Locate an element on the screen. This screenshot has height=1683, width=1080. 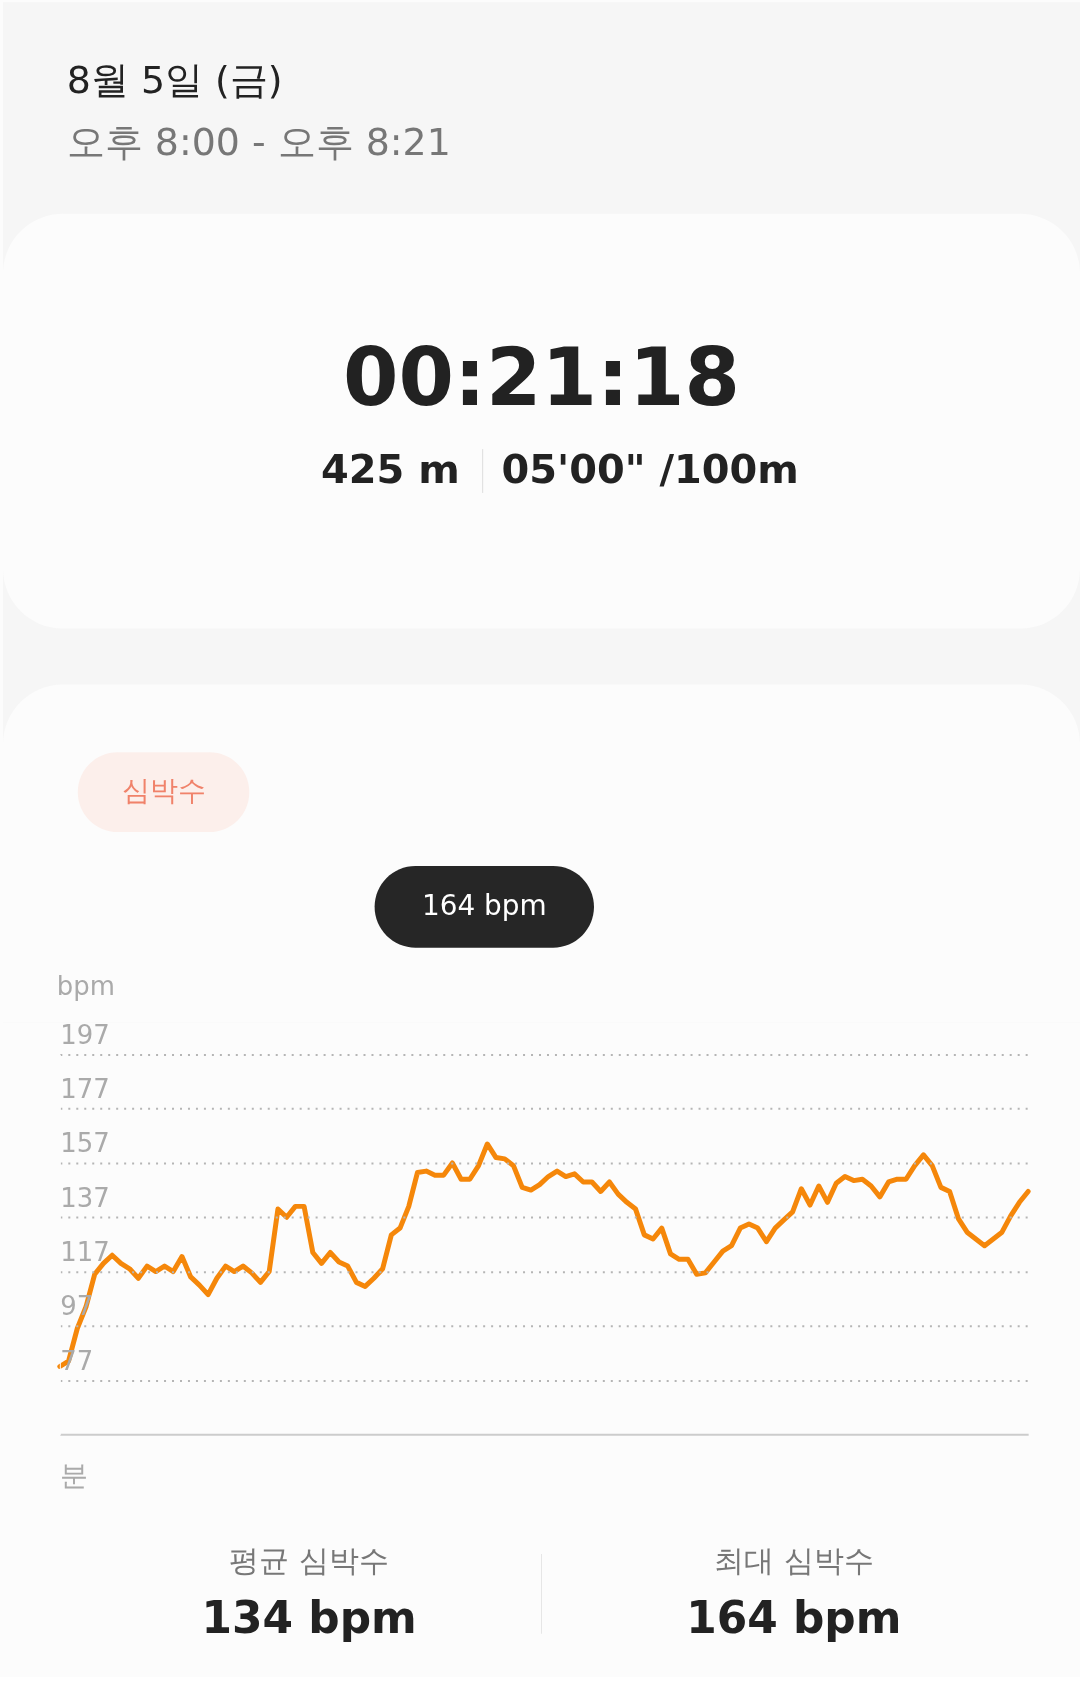
text: 134 bpm is located at coordinates (309, 1617).